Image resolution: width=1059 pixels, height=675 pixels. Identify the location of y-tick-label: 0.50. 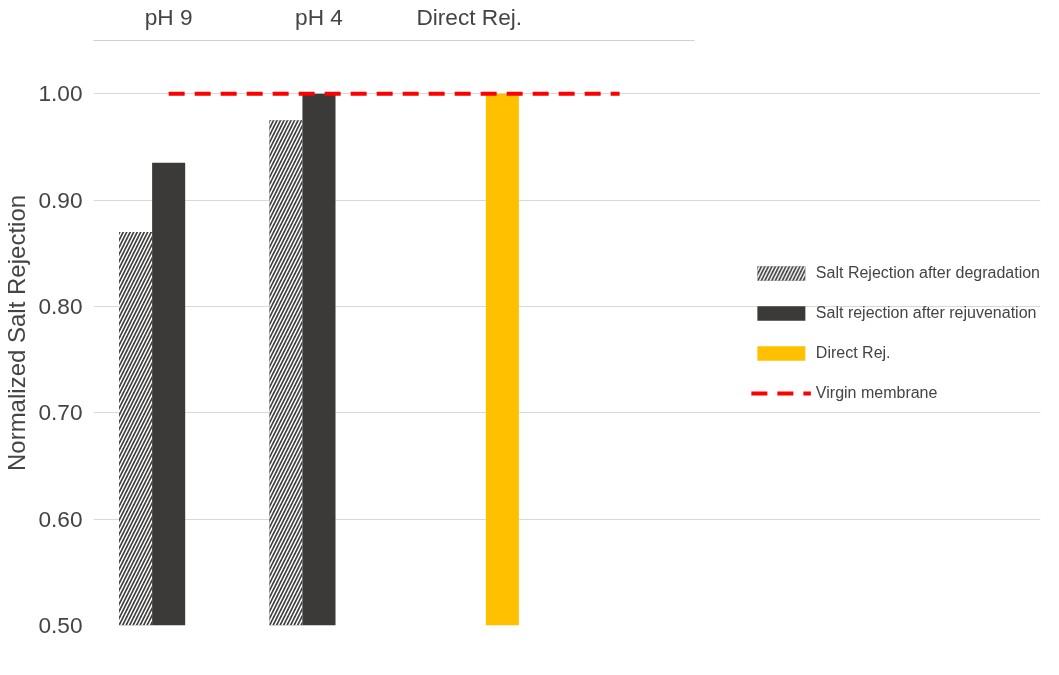
(60, 625).